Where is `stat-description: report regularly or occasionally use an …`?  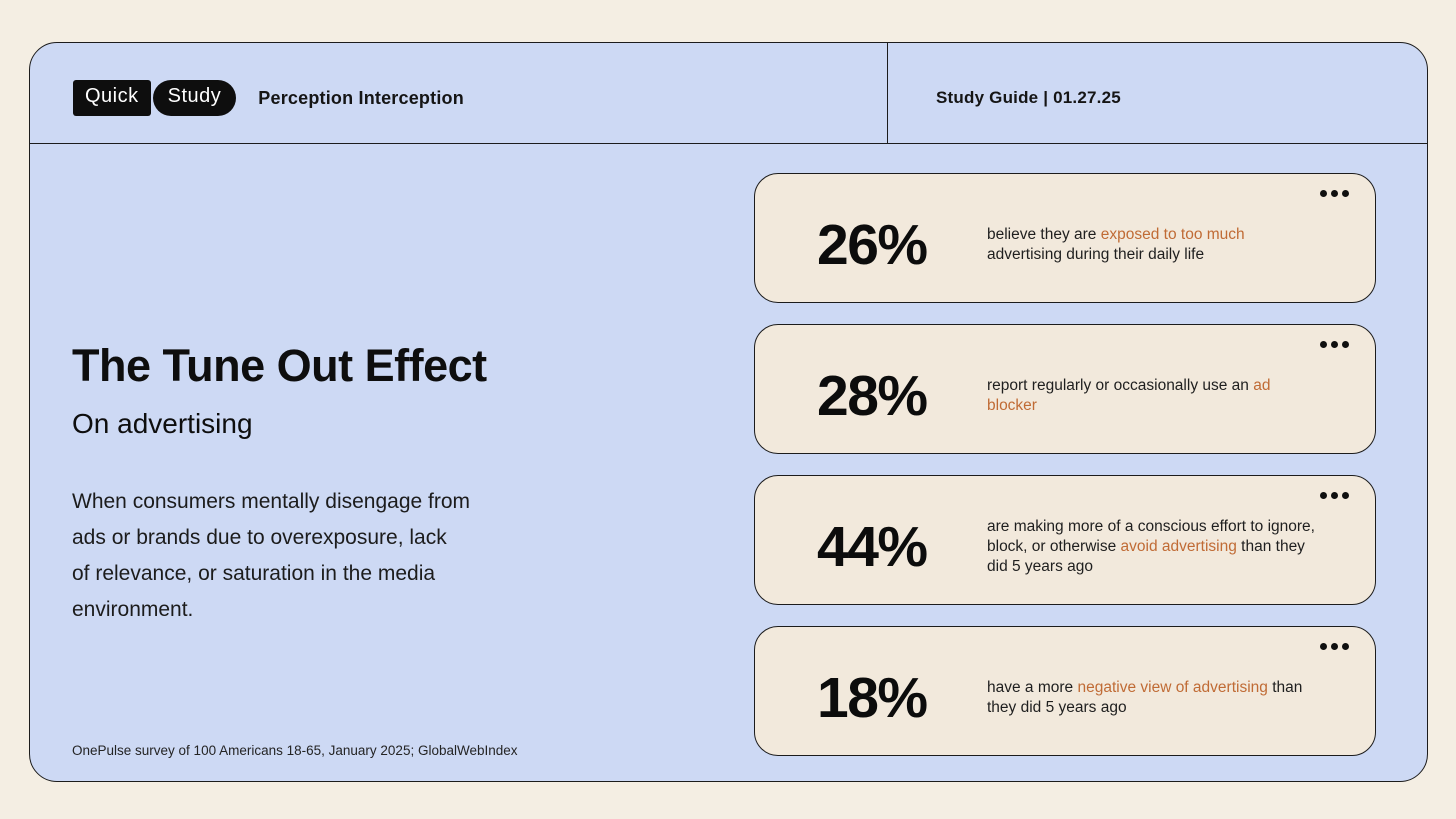 stat-description: report regularly or occasionally use an … is located at coordinates (1173, 396).